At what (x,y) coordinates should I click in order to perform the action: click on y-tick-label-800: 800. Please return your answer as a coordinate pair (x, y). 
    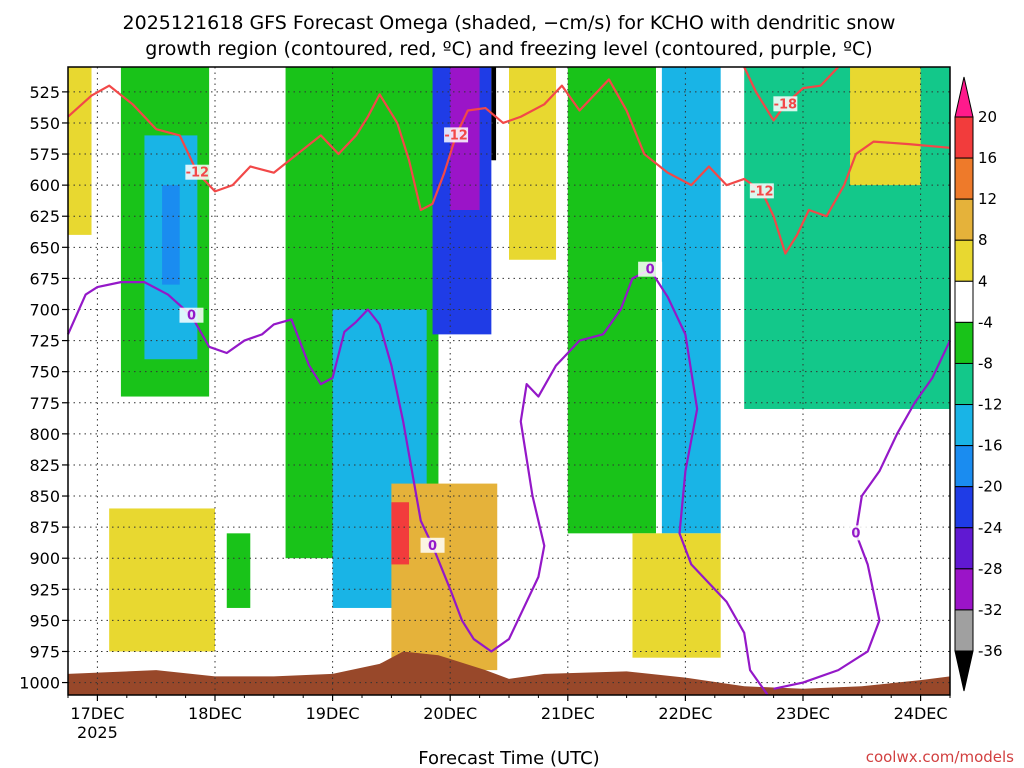
    Looking at the image, I should click on (44, 434).